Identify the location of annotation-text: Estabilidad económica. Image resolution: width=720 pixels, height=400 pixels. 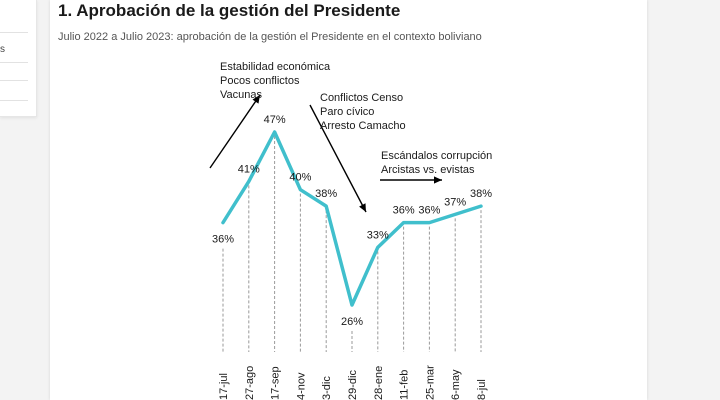
(275, 67).